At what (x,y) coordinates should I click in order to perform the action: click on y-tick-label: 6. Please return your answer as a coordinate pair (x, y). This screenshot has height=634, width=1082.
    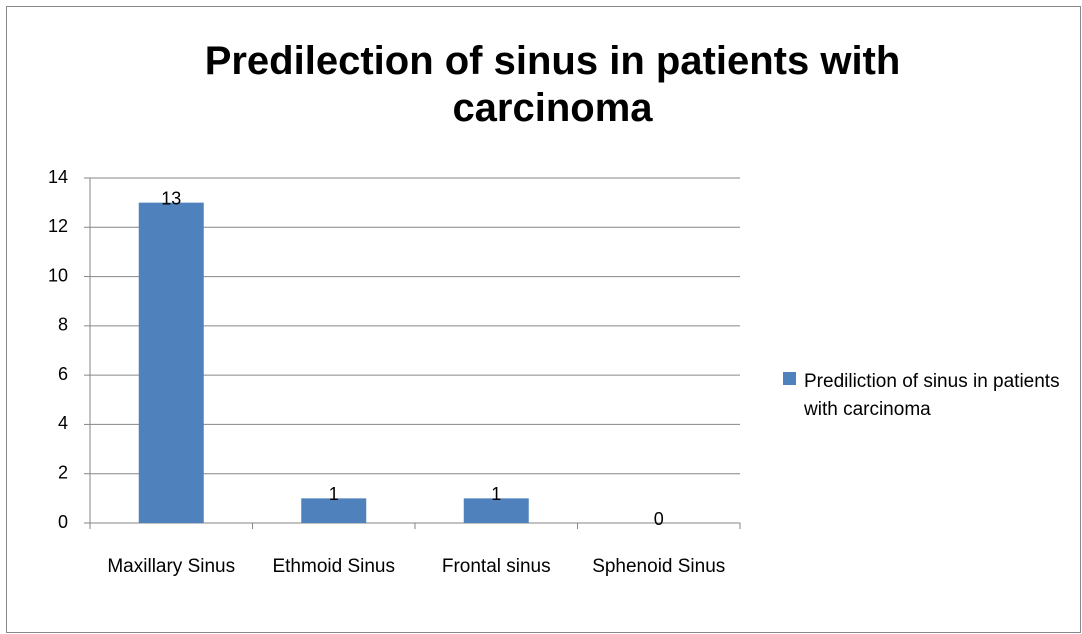
    Looking at the image, I should click on (63, 374).